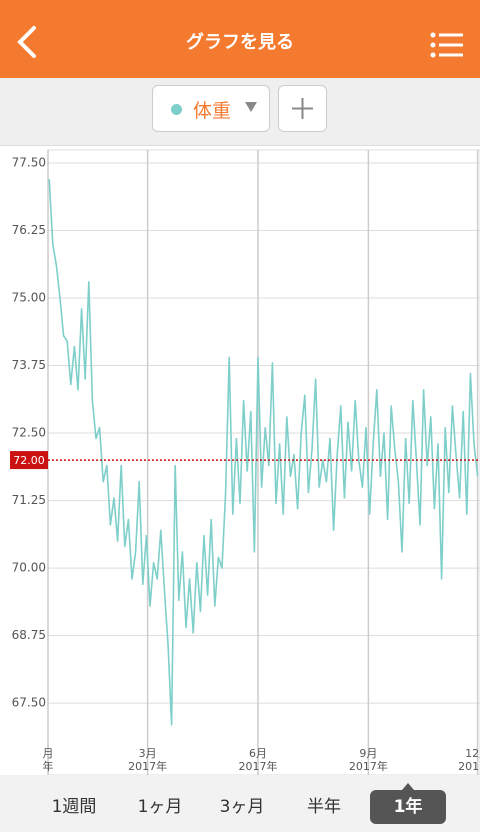 This screenshot has width=480, height=832. I want to click on x-tick-label: 3月 2017年, so click(148, 760).